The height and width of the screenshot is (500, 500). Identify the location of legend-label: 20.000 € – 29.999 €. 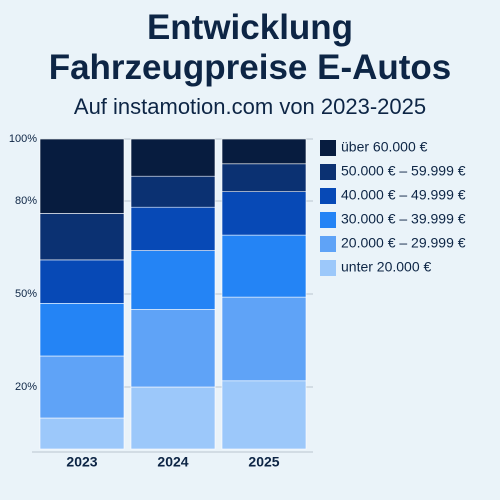
(403, 243).